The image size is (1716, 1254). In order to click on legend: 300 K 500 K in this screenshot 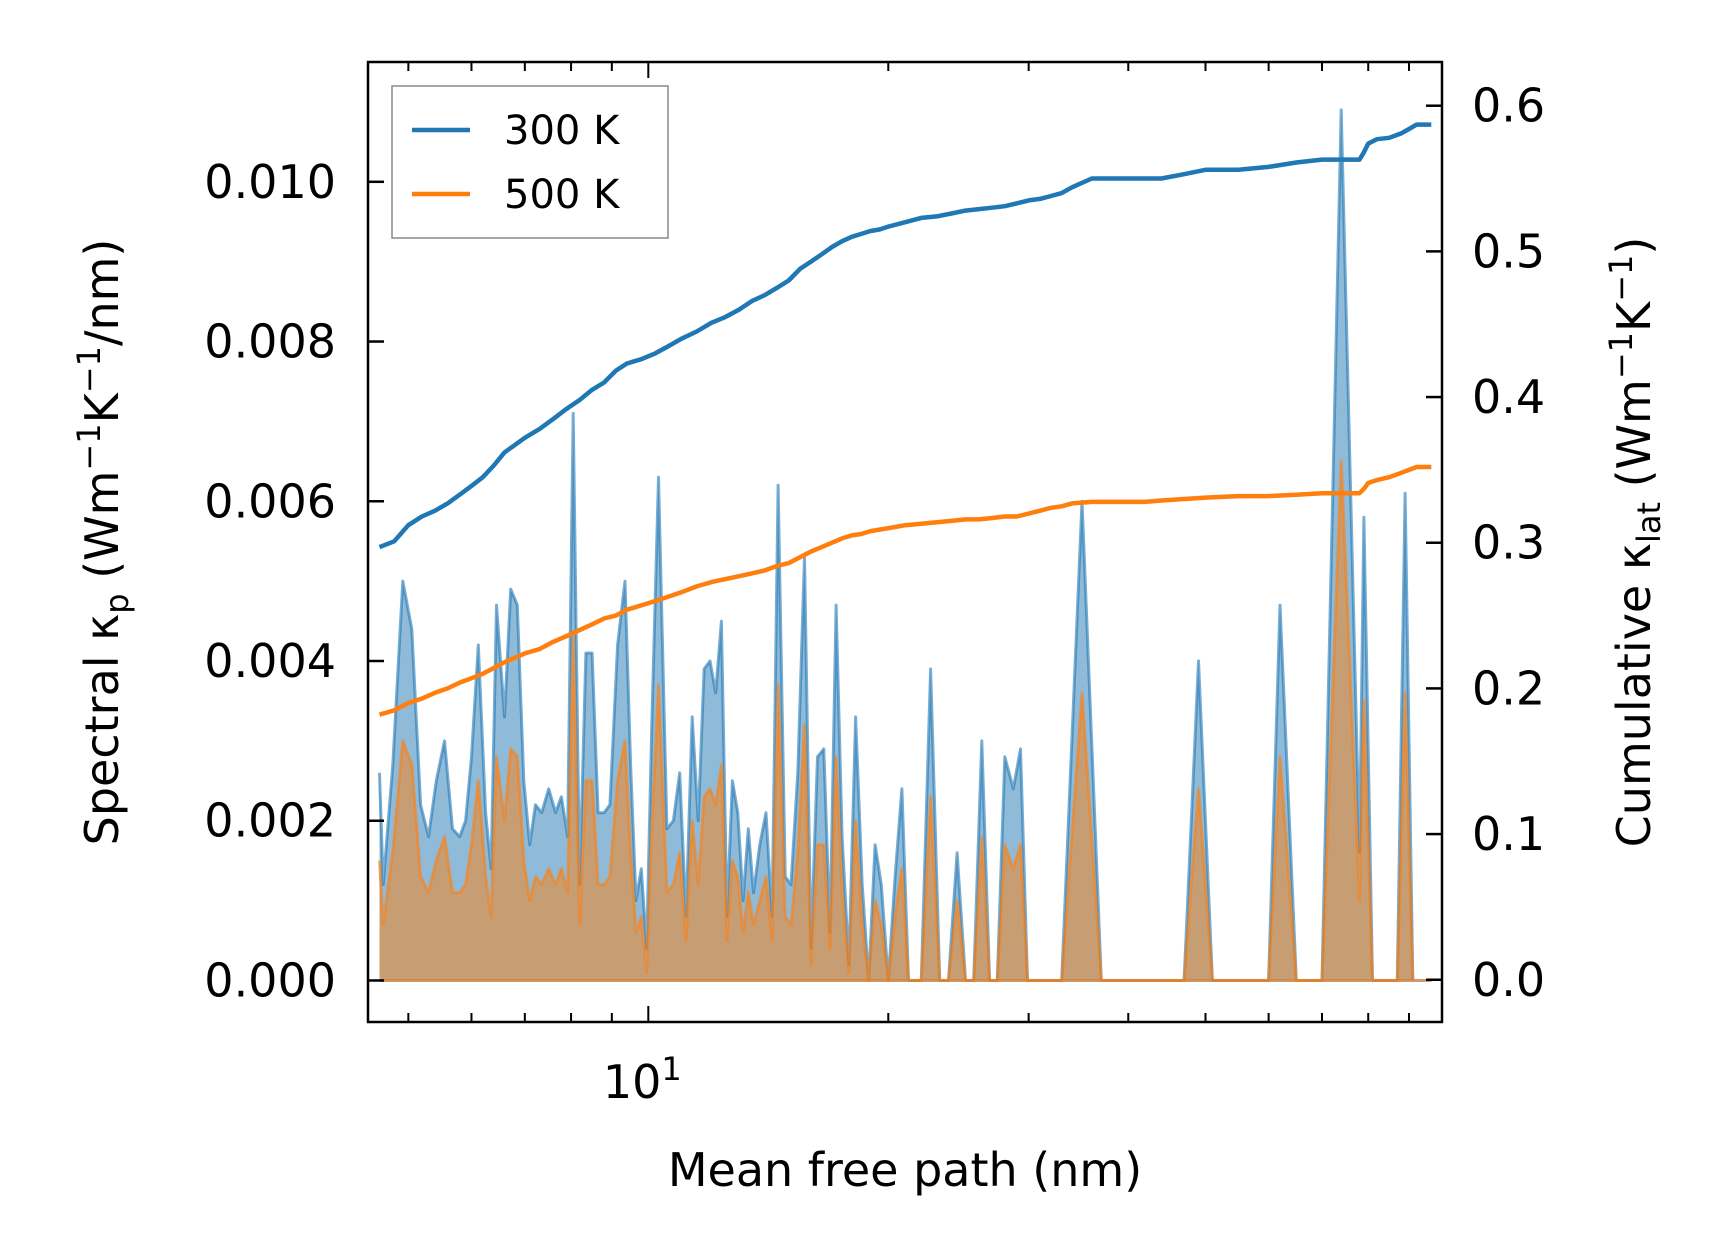, I will do `click(530, 162)`.